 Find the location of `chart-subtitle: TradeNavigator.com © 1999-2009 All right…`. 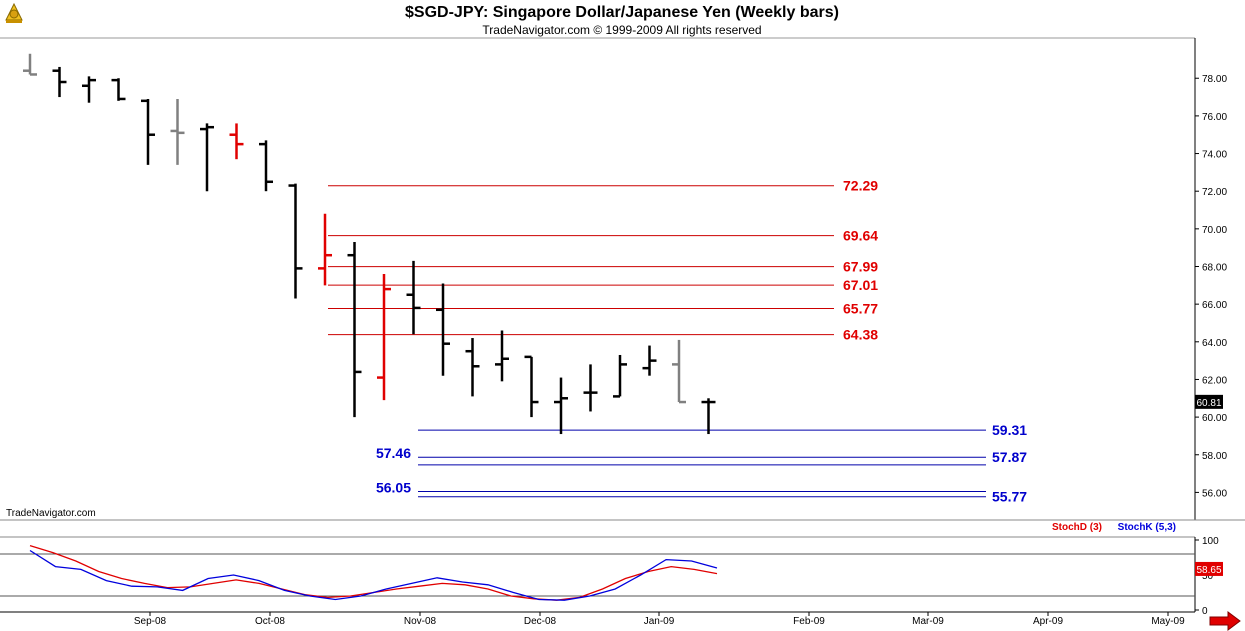

chart-subtitle: TradeNavigator.com © 1999-2009 All right… is located at coordinates (621, 30).